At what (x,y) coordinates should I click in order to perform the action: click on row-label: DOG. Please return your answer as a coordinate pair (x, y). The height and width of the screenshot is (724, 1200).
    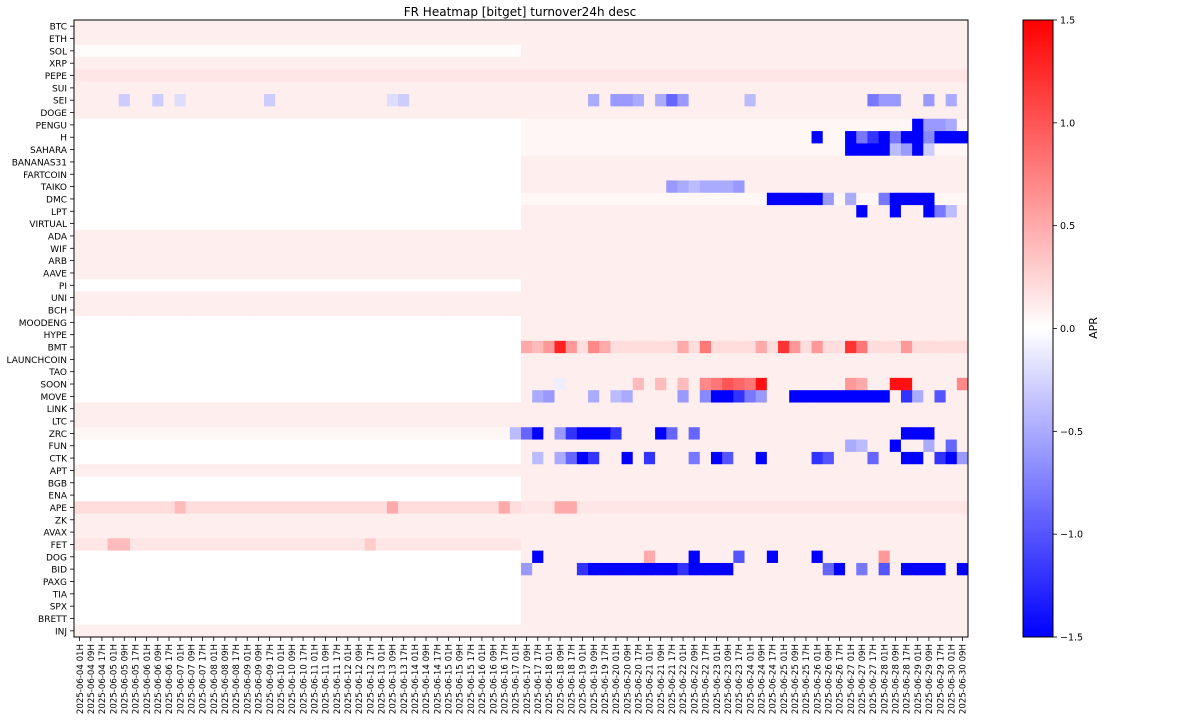
    Looking at the image, I should click on (56, 558).